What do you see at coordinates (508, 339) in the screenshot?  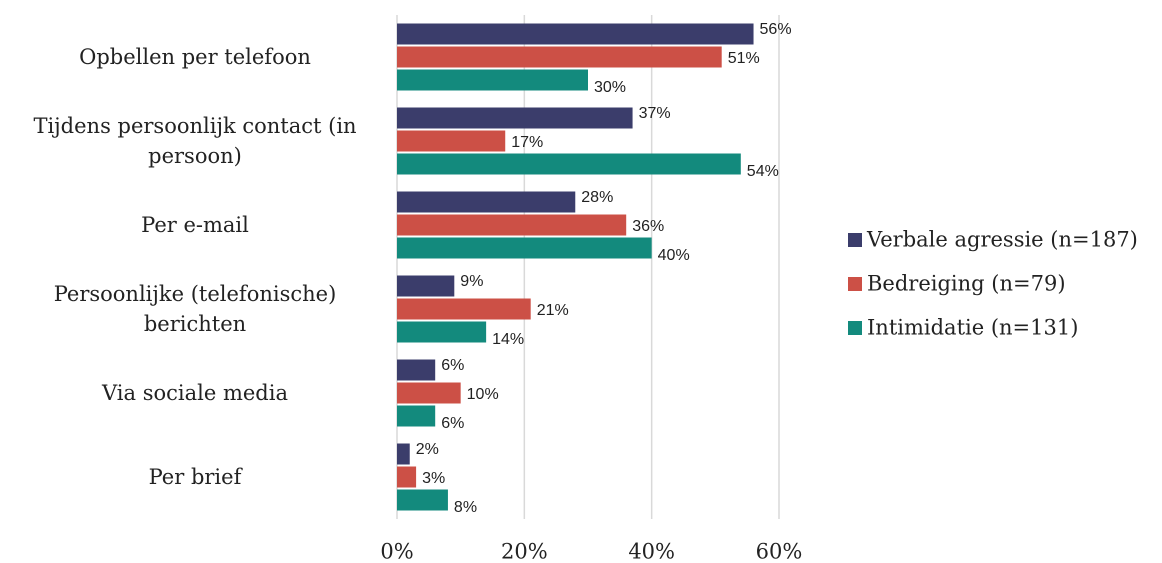 I see `value-label: 14%` at bounding box center [508, 339].